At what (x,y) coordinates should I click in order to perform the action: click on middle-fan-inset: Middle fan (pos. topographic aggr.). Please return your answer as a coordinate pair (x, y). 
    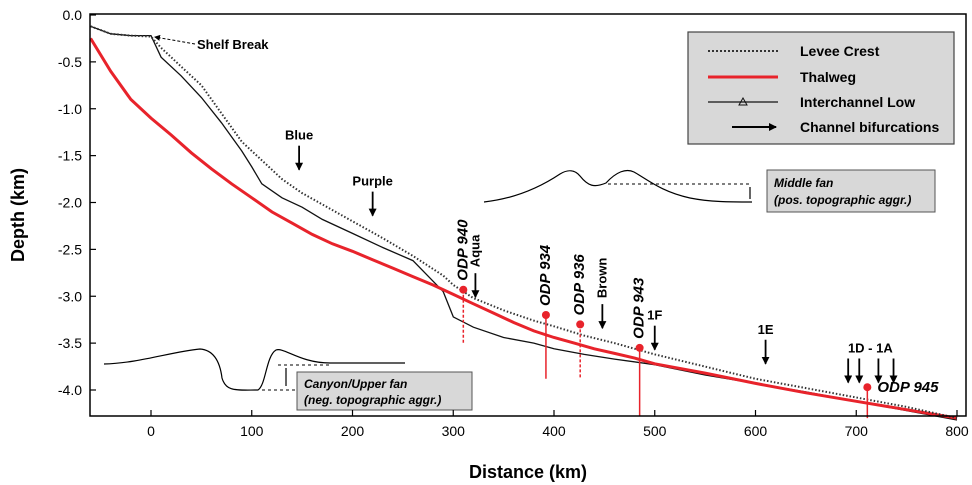
    Looking at the image, I should click on (709, 191).